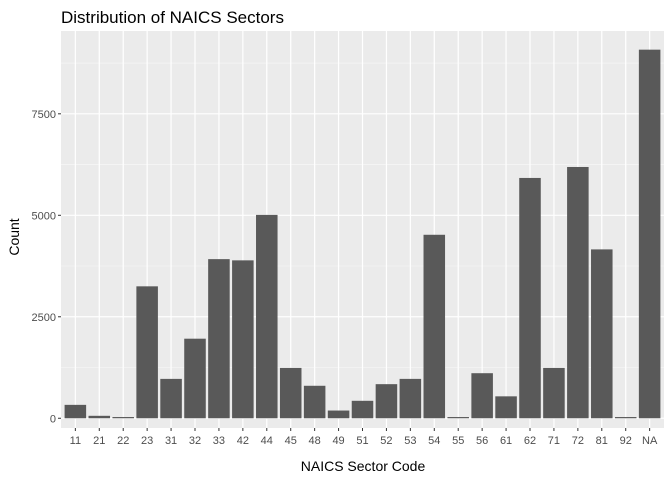 This screenshot has height=480, width=672. I want to click on x-tick-label: 49, so click(338, 441).